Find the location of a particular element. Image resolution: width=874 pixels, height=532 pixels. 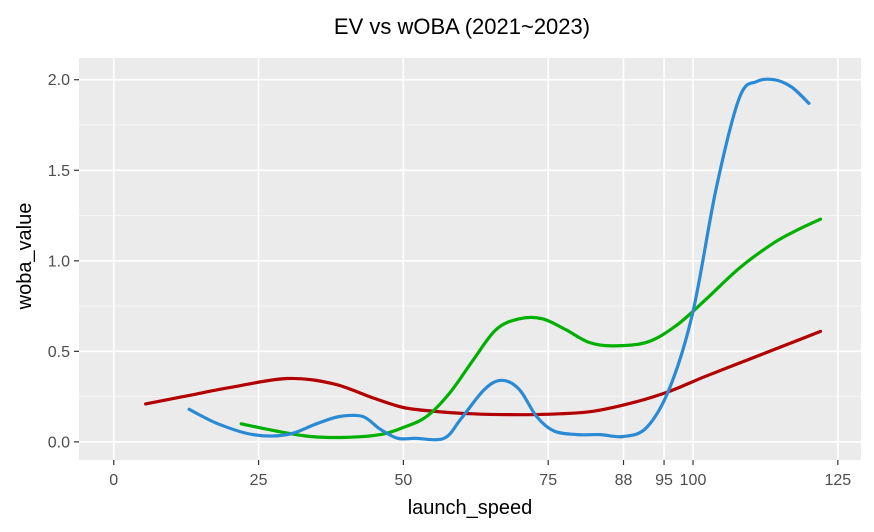

x-tick-label: 95 is located at coordinates (664, 480).